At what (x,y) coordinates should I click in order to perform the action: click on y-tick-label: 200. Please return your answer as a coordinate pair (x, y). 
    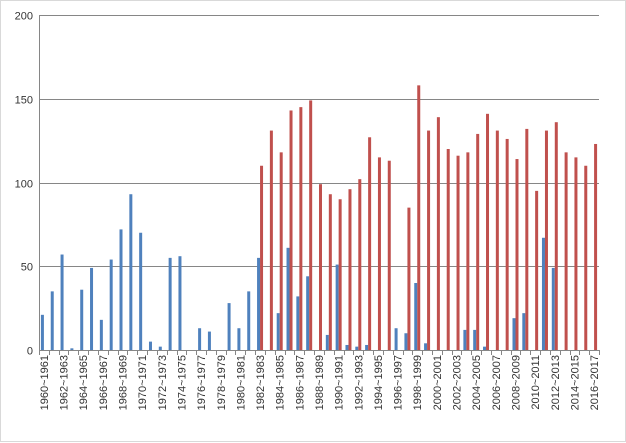
    Looking at the image, I should click on (24, 17).